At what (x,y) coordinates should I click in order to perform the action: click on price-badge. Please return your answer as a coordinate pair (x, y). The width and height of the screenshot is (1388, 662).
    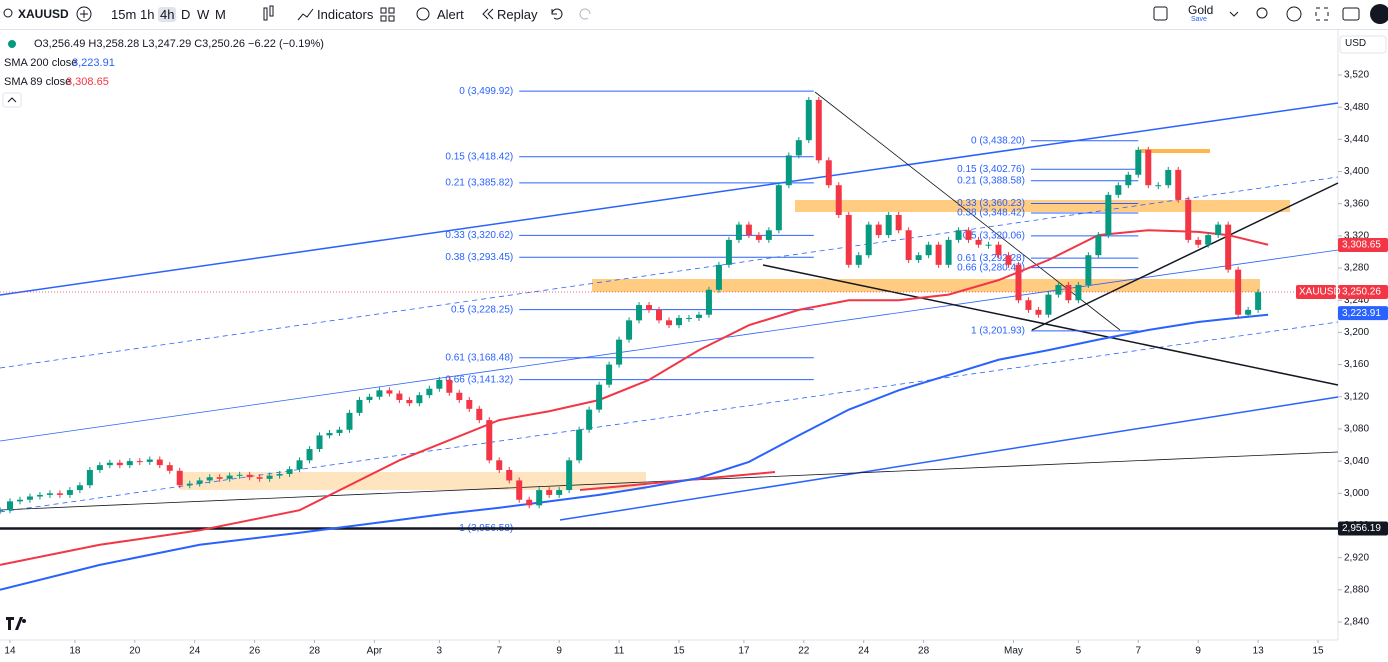
    Looking at the image, I should click on (1363, 245).